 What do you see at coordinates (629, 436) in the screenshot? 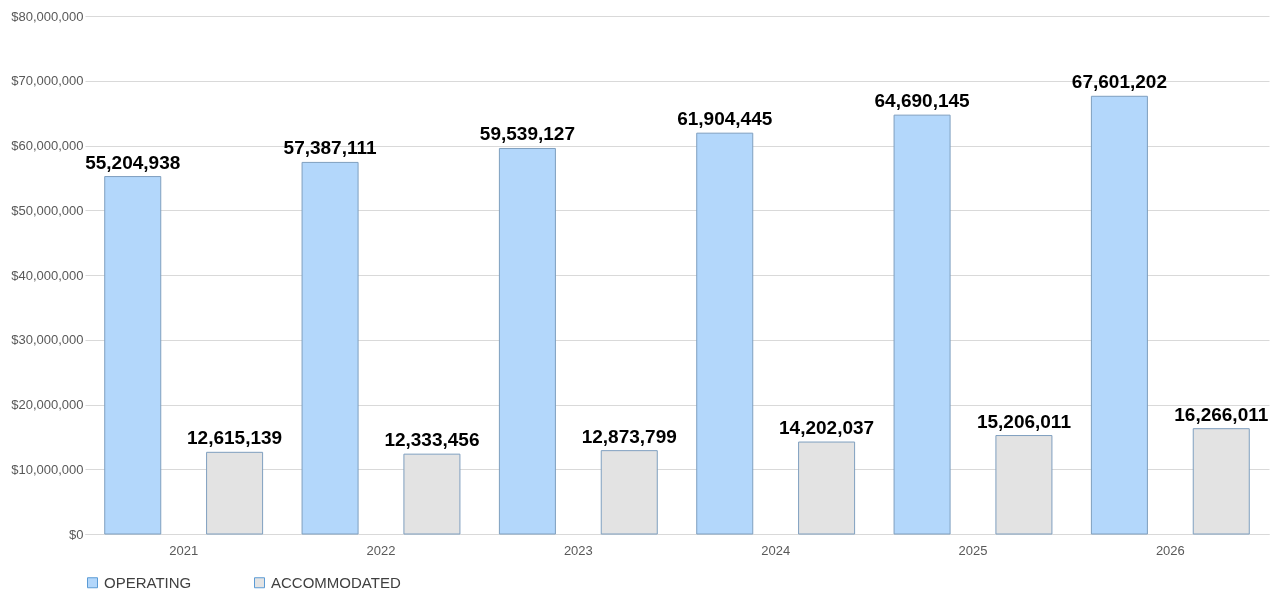
I see `data-label: 12,873,799` at bounding box center [629, 436].